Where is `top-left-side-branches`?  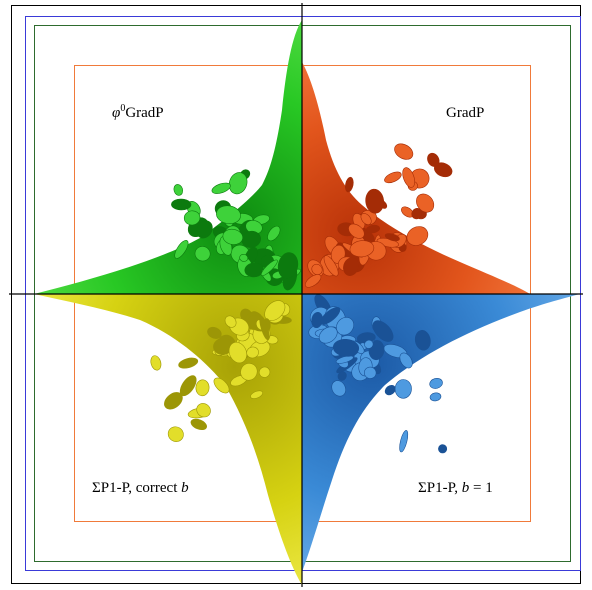
top-left-side-branches is located at coordinates (236, 230).